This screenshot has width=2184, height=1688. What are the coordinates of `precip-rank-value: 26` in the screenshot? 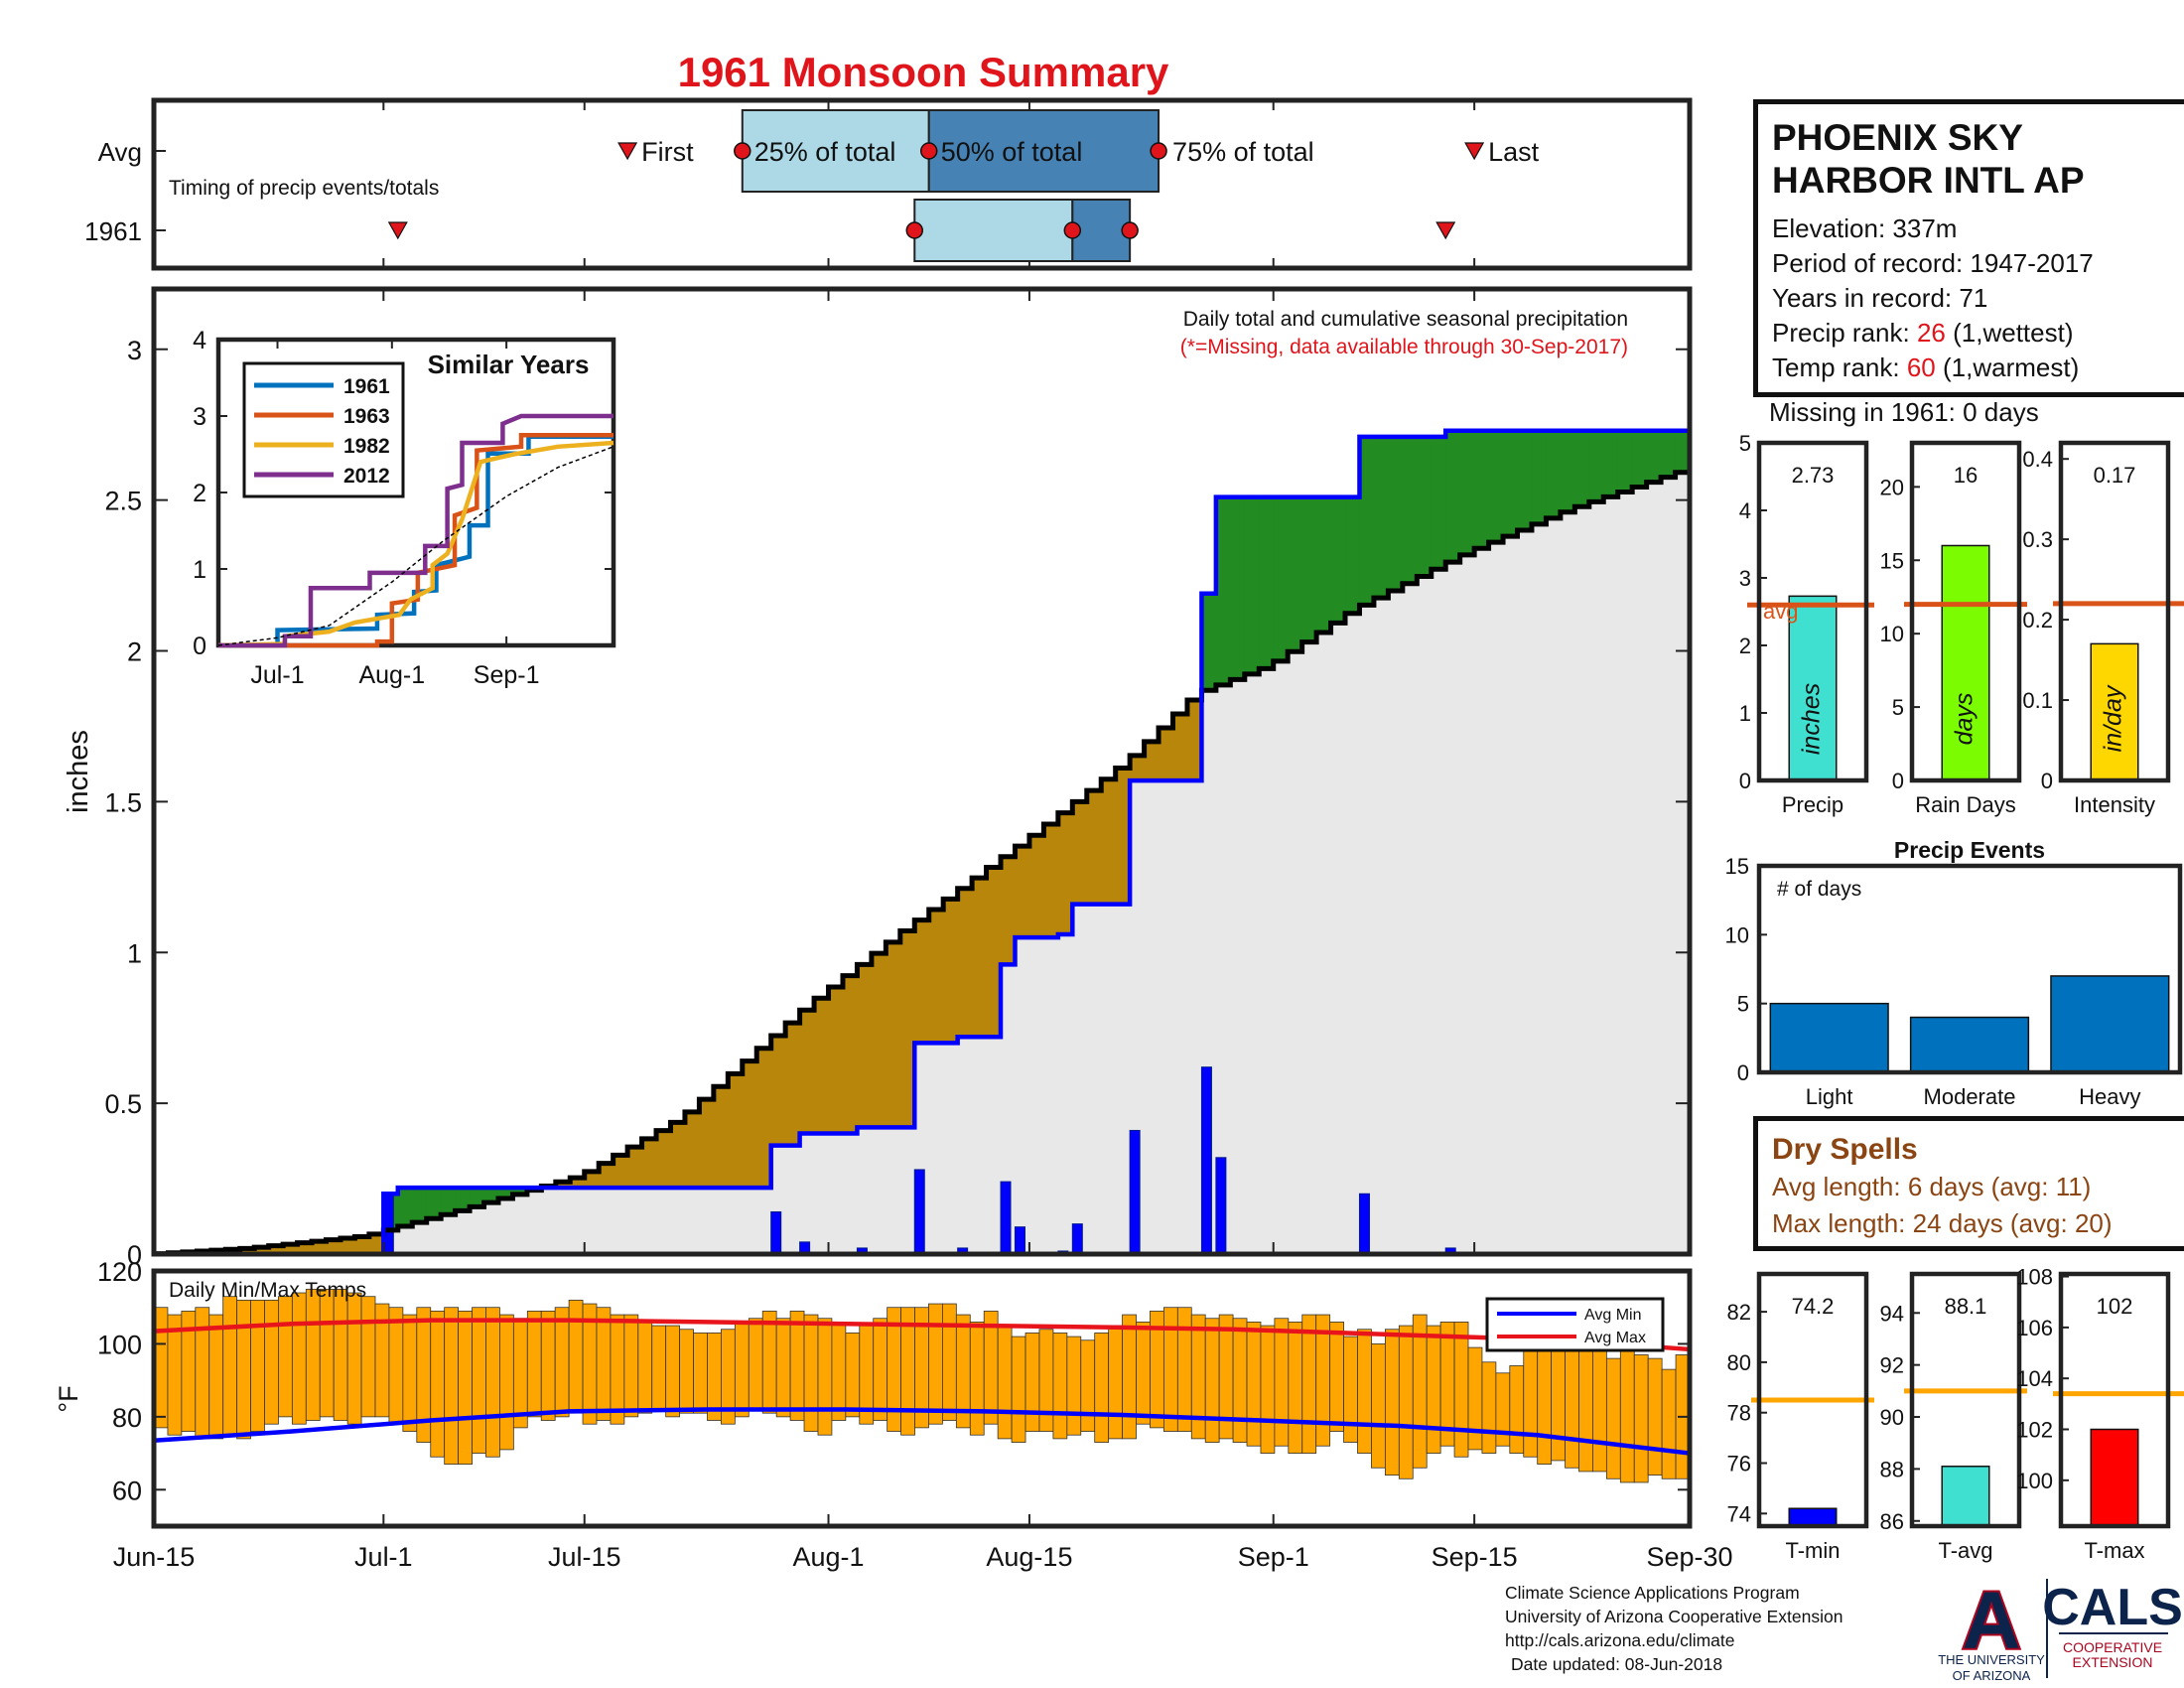 It's located at (1931, 333).